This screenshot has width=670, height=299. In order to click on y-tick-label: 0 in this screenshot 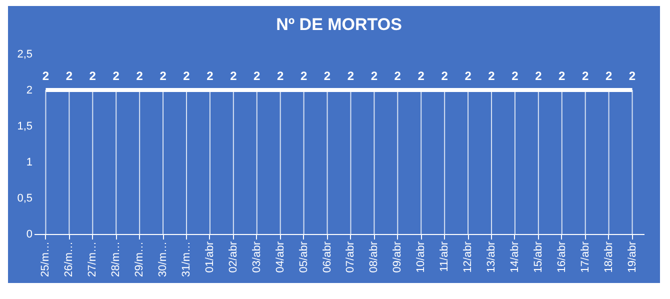, I will do `click(29, 234)`.